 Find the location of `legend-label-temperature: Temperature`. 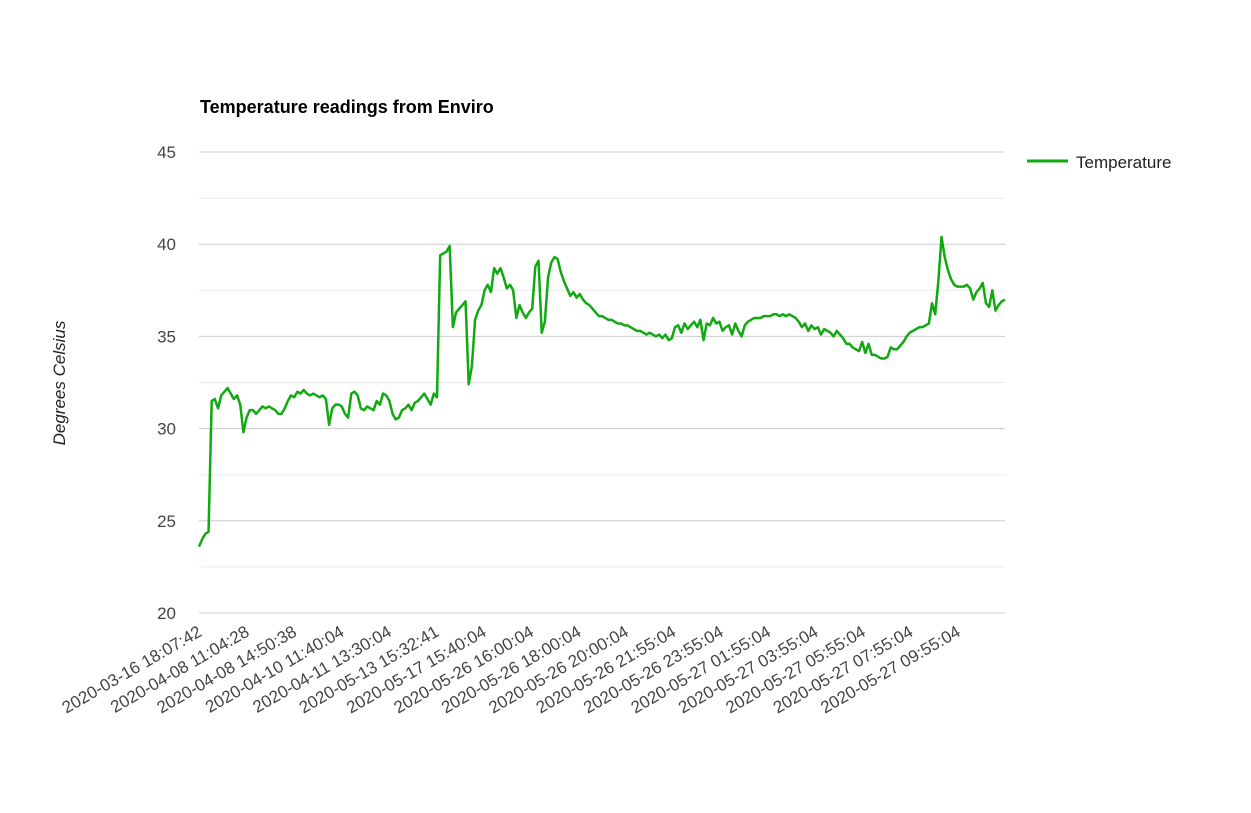

legend-label-temperature: Temperature is located at coordinates (1123, 162).